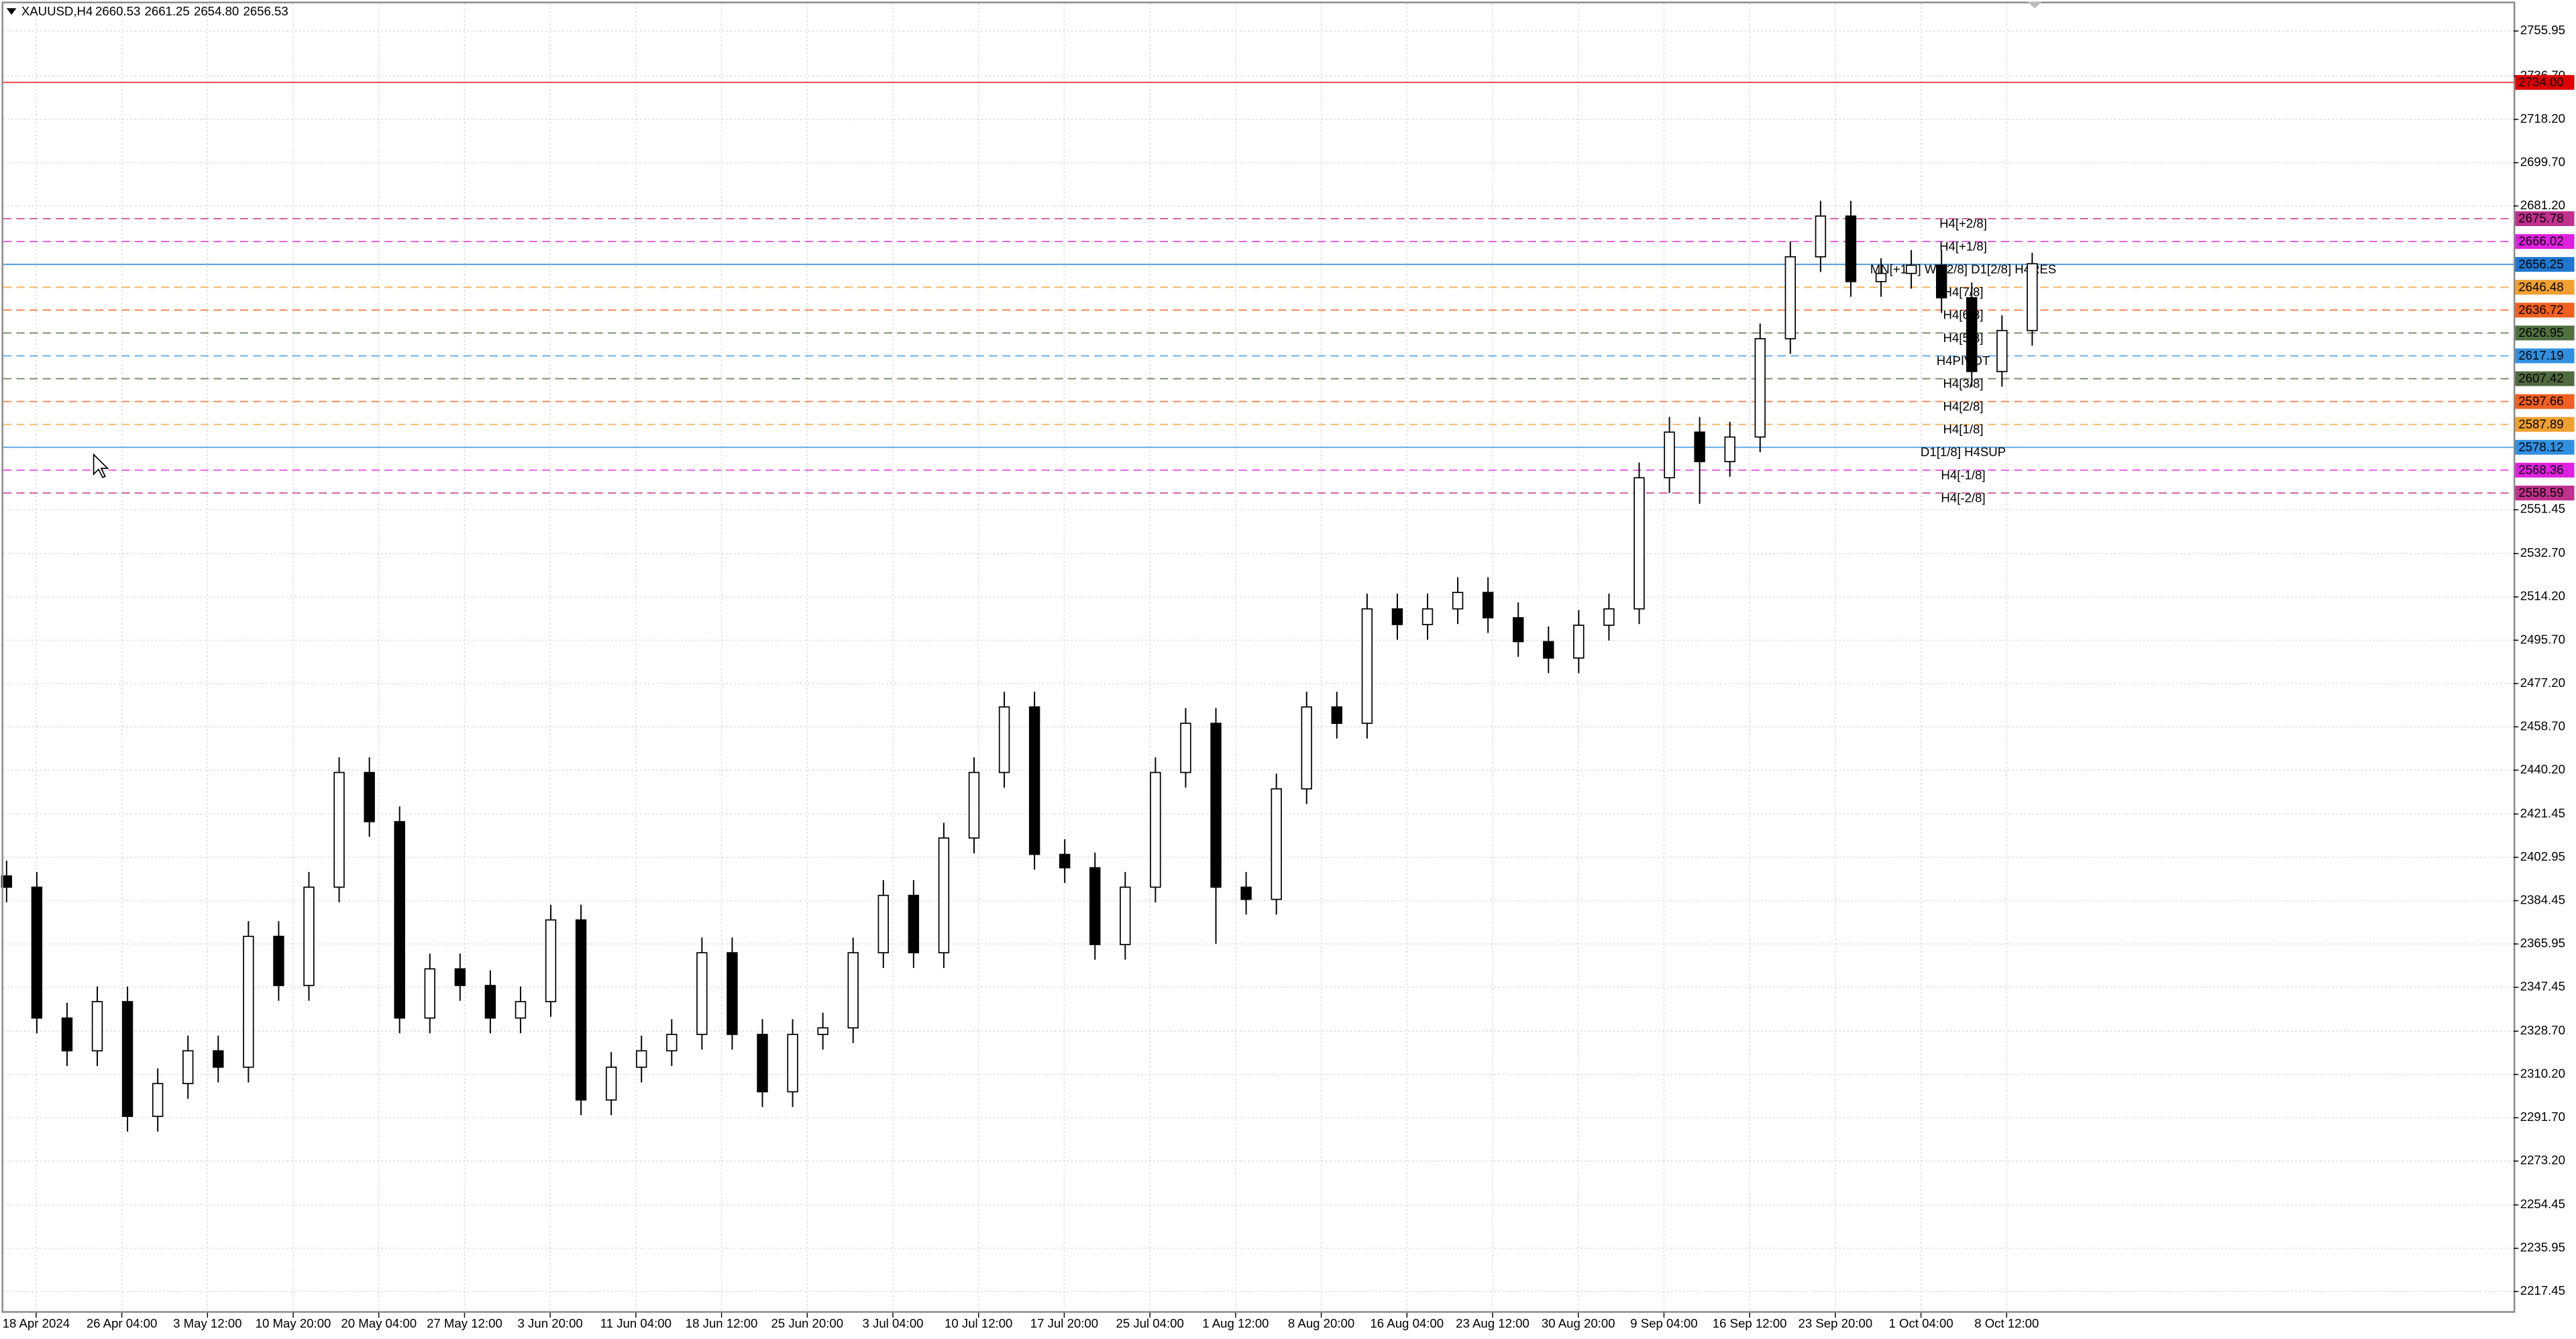  I want to click on y-tick-label: 2402.95, so click(2542, 856).